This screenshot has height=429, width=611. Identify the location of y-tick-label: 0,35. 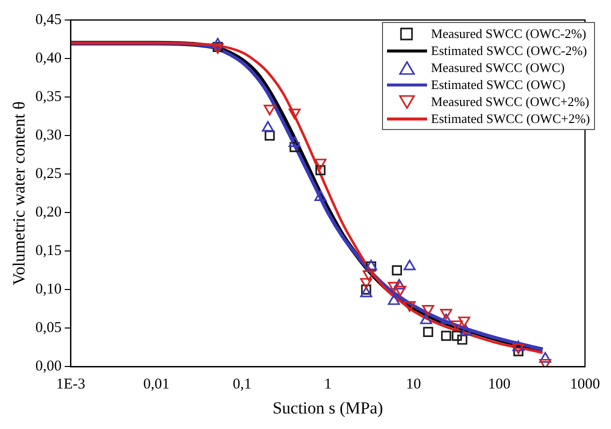
(48, 96).